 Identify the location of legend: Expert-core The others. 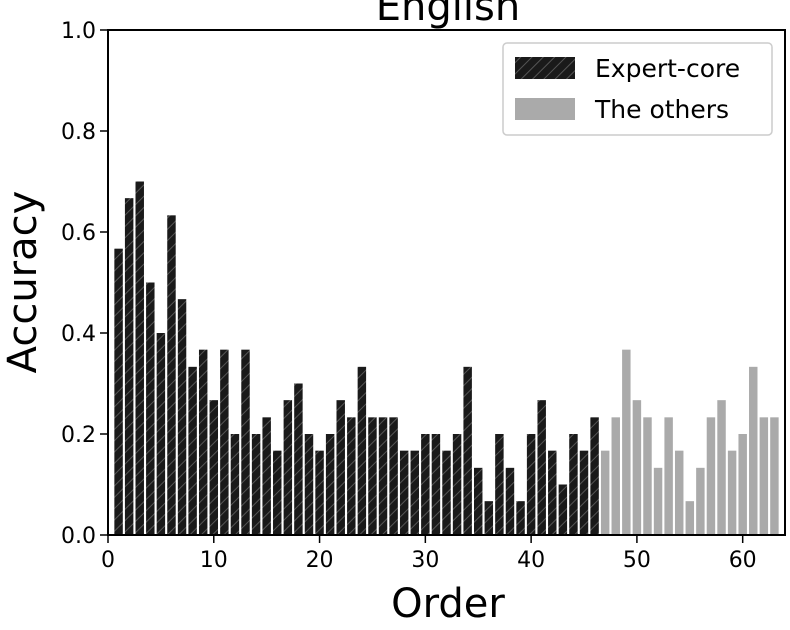
(637, 89).